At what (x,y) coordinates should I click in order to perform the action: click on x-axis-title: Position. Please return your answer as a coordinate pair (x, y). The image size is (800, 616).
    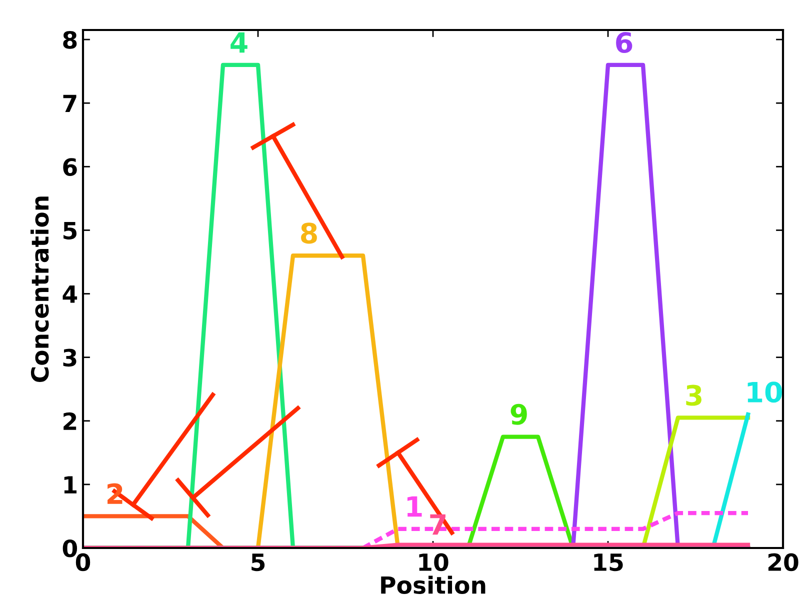
    Looking at the image, I should click on (433, 585).